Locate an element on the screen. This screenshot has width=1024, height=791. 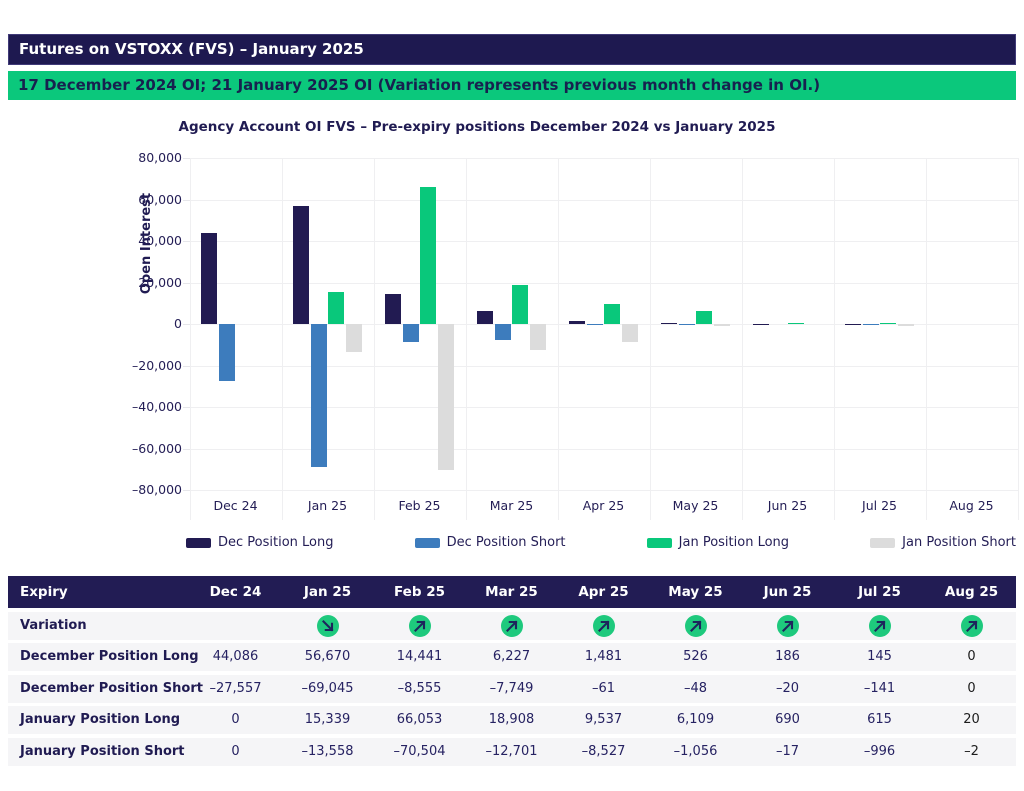
table-cell: –61 is located at coordinates (603, 688).